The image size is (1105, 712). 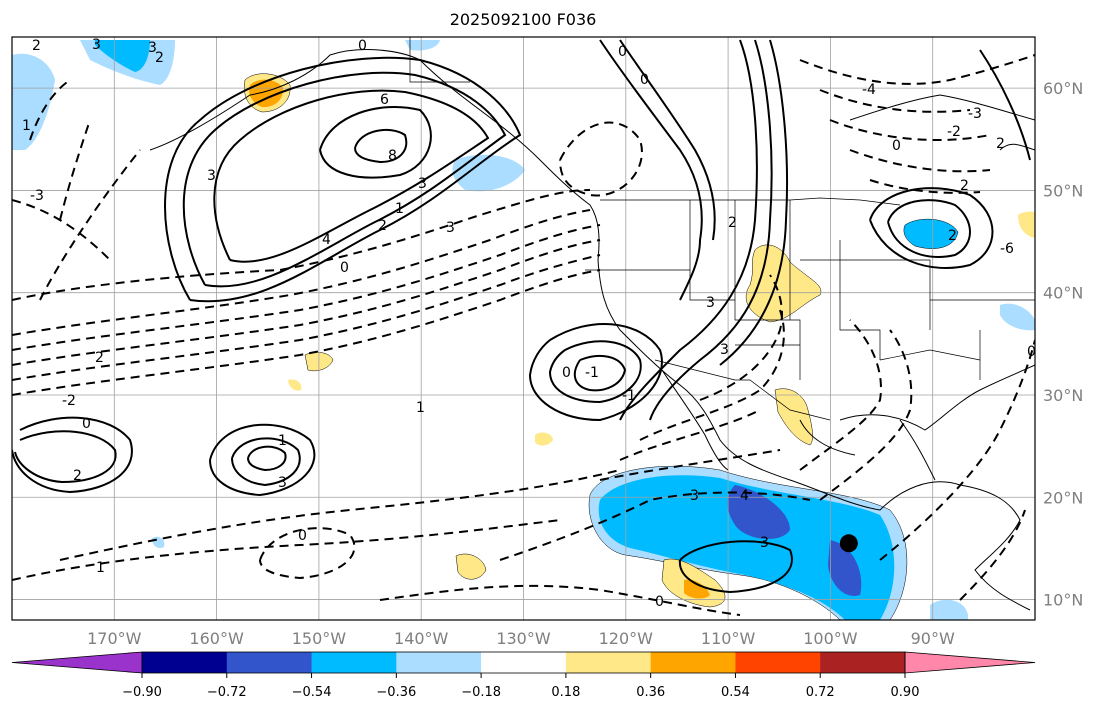 What do you see at coordinates (142, 692) in the screenshot?
I see `colorbar-tick-label: −0.90` at bounding box center [142, 692].